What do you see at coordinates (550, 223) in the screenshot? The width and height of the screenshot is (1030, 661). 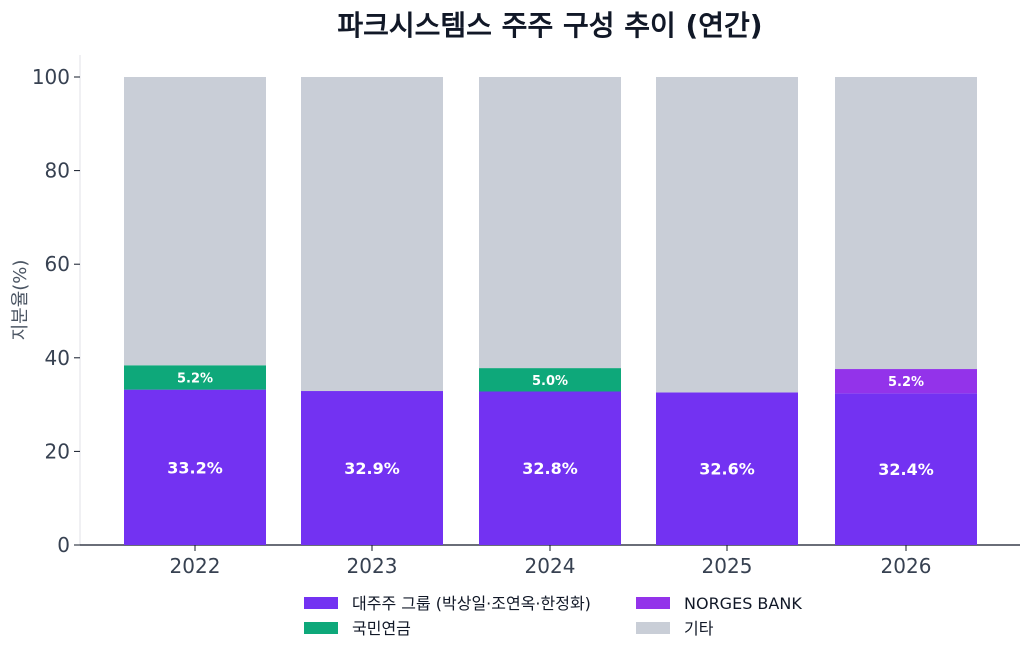 I see `bar-2024-other` at bounding box center [550, 223].